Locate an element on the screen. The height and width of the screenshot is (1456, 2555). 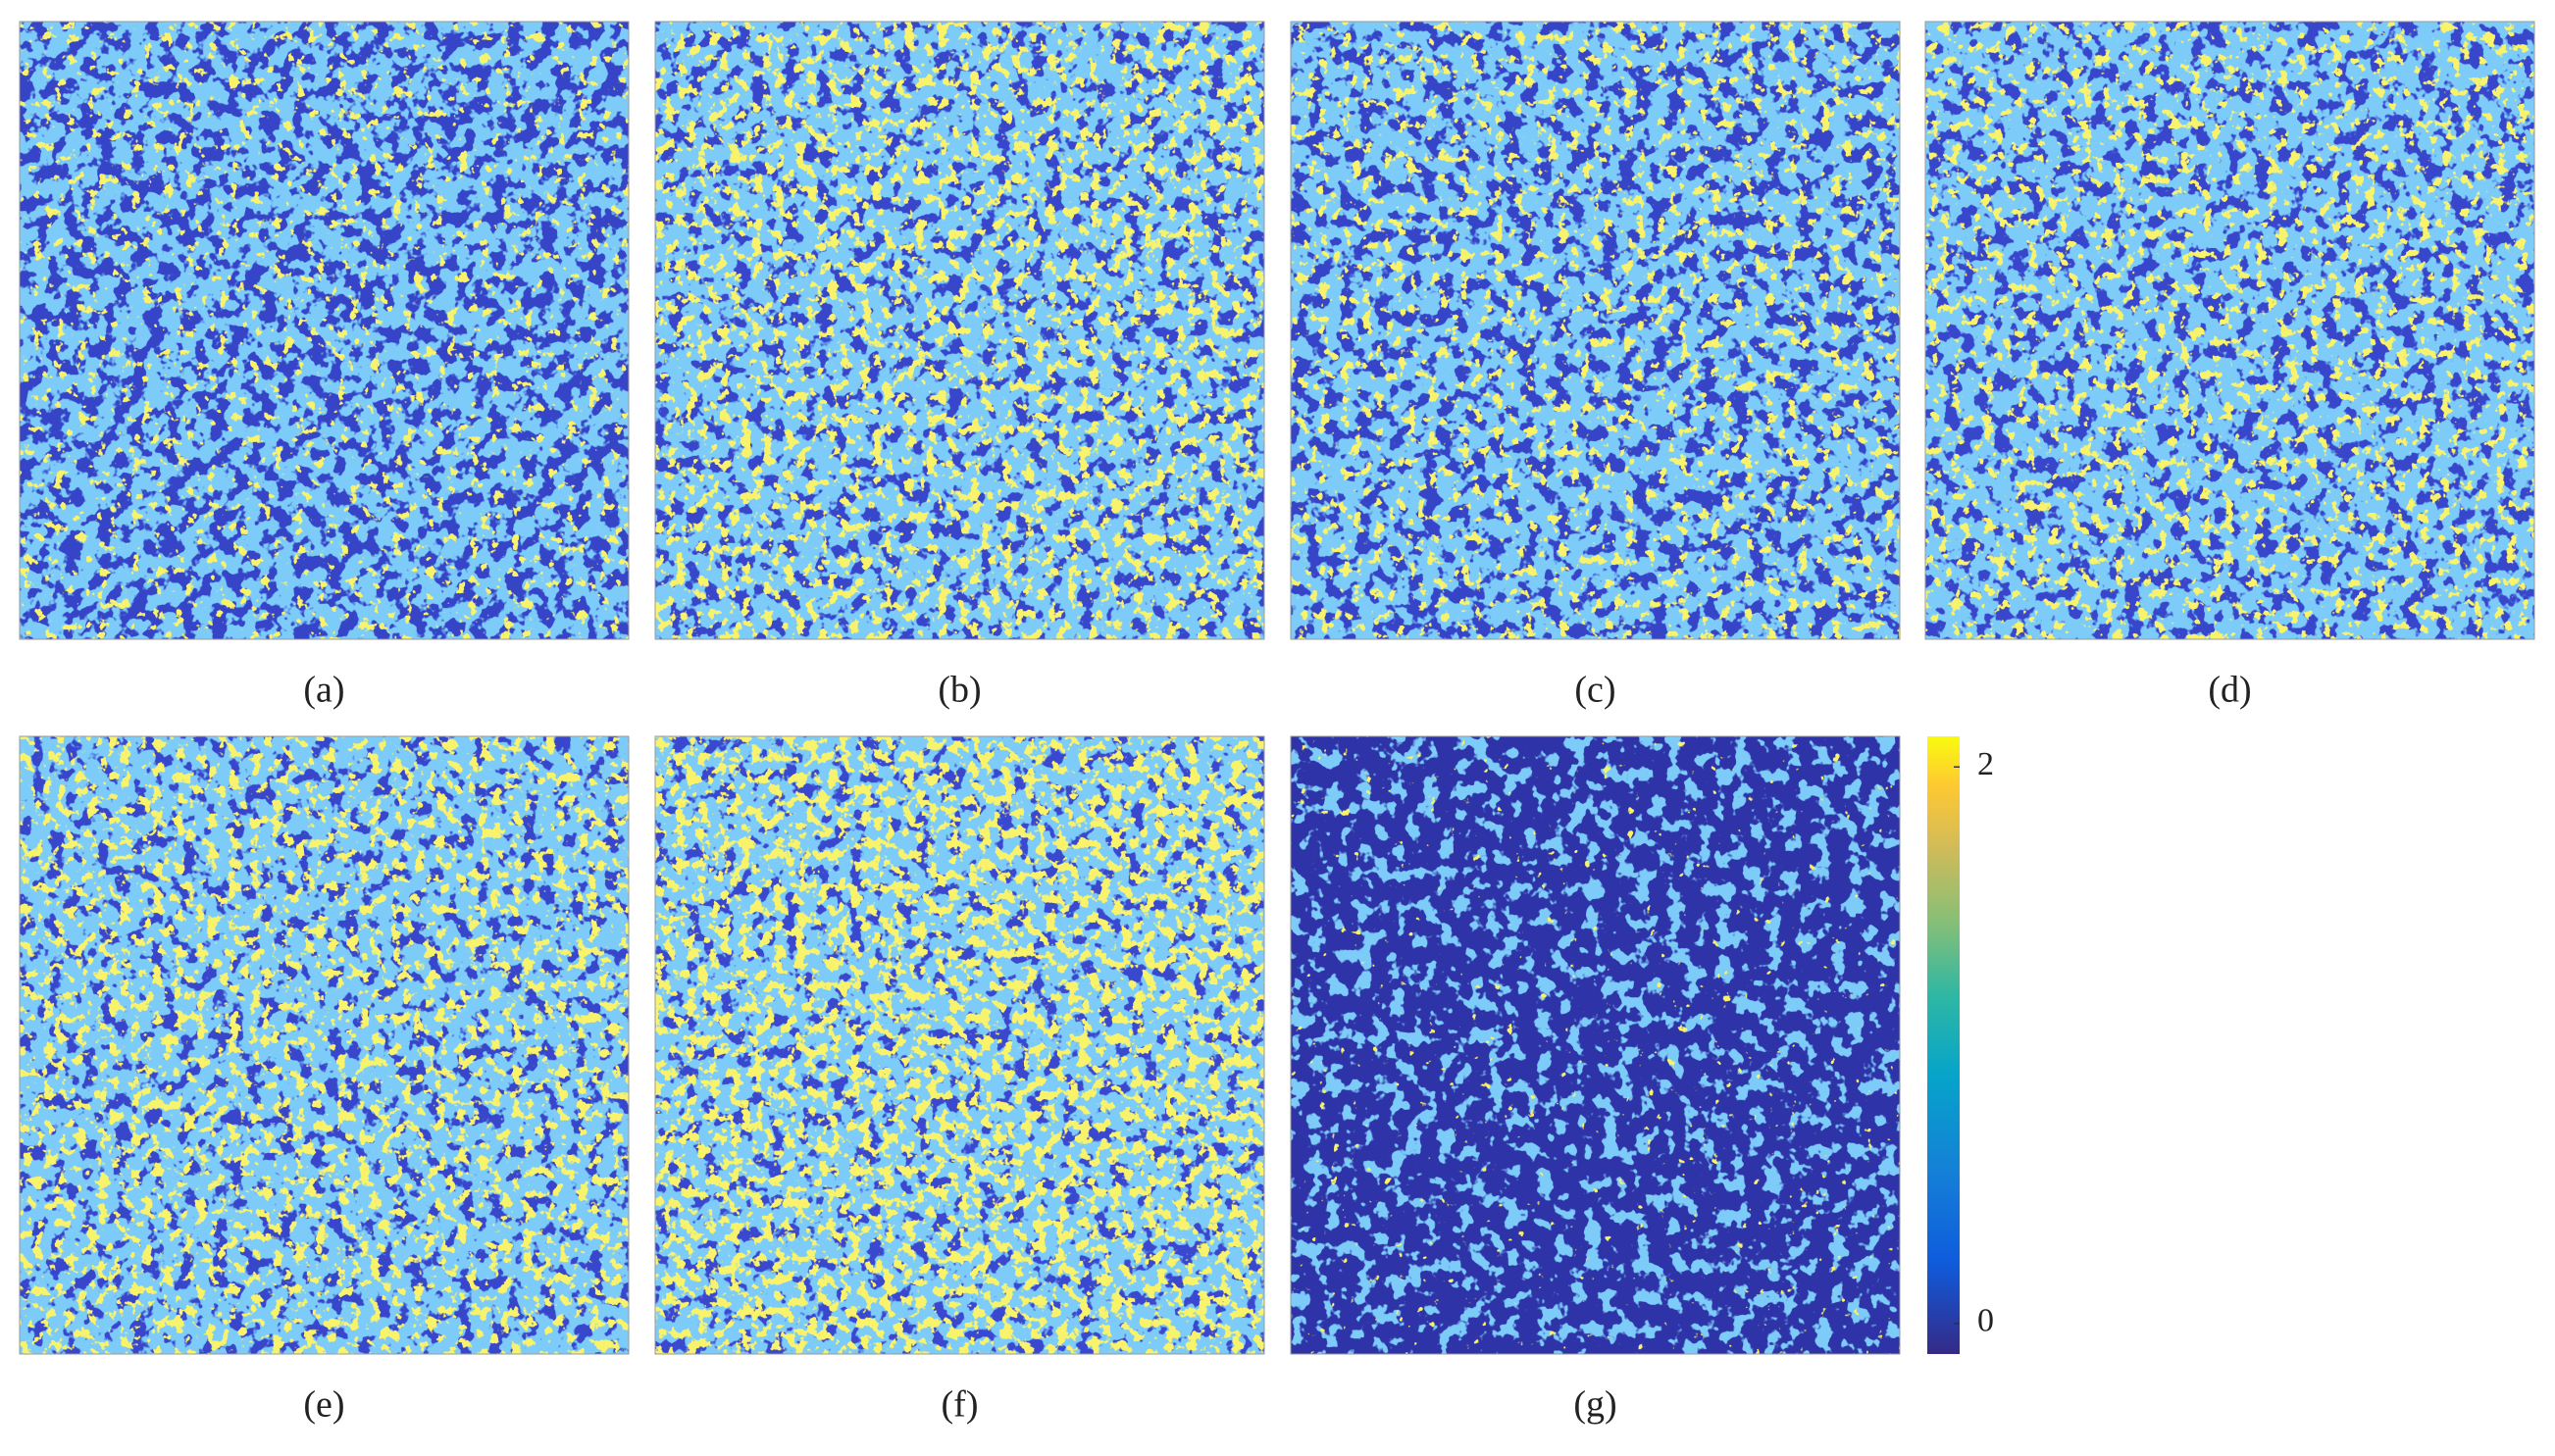
panel-caption: (g) is located at coordinates (1595, 1405).